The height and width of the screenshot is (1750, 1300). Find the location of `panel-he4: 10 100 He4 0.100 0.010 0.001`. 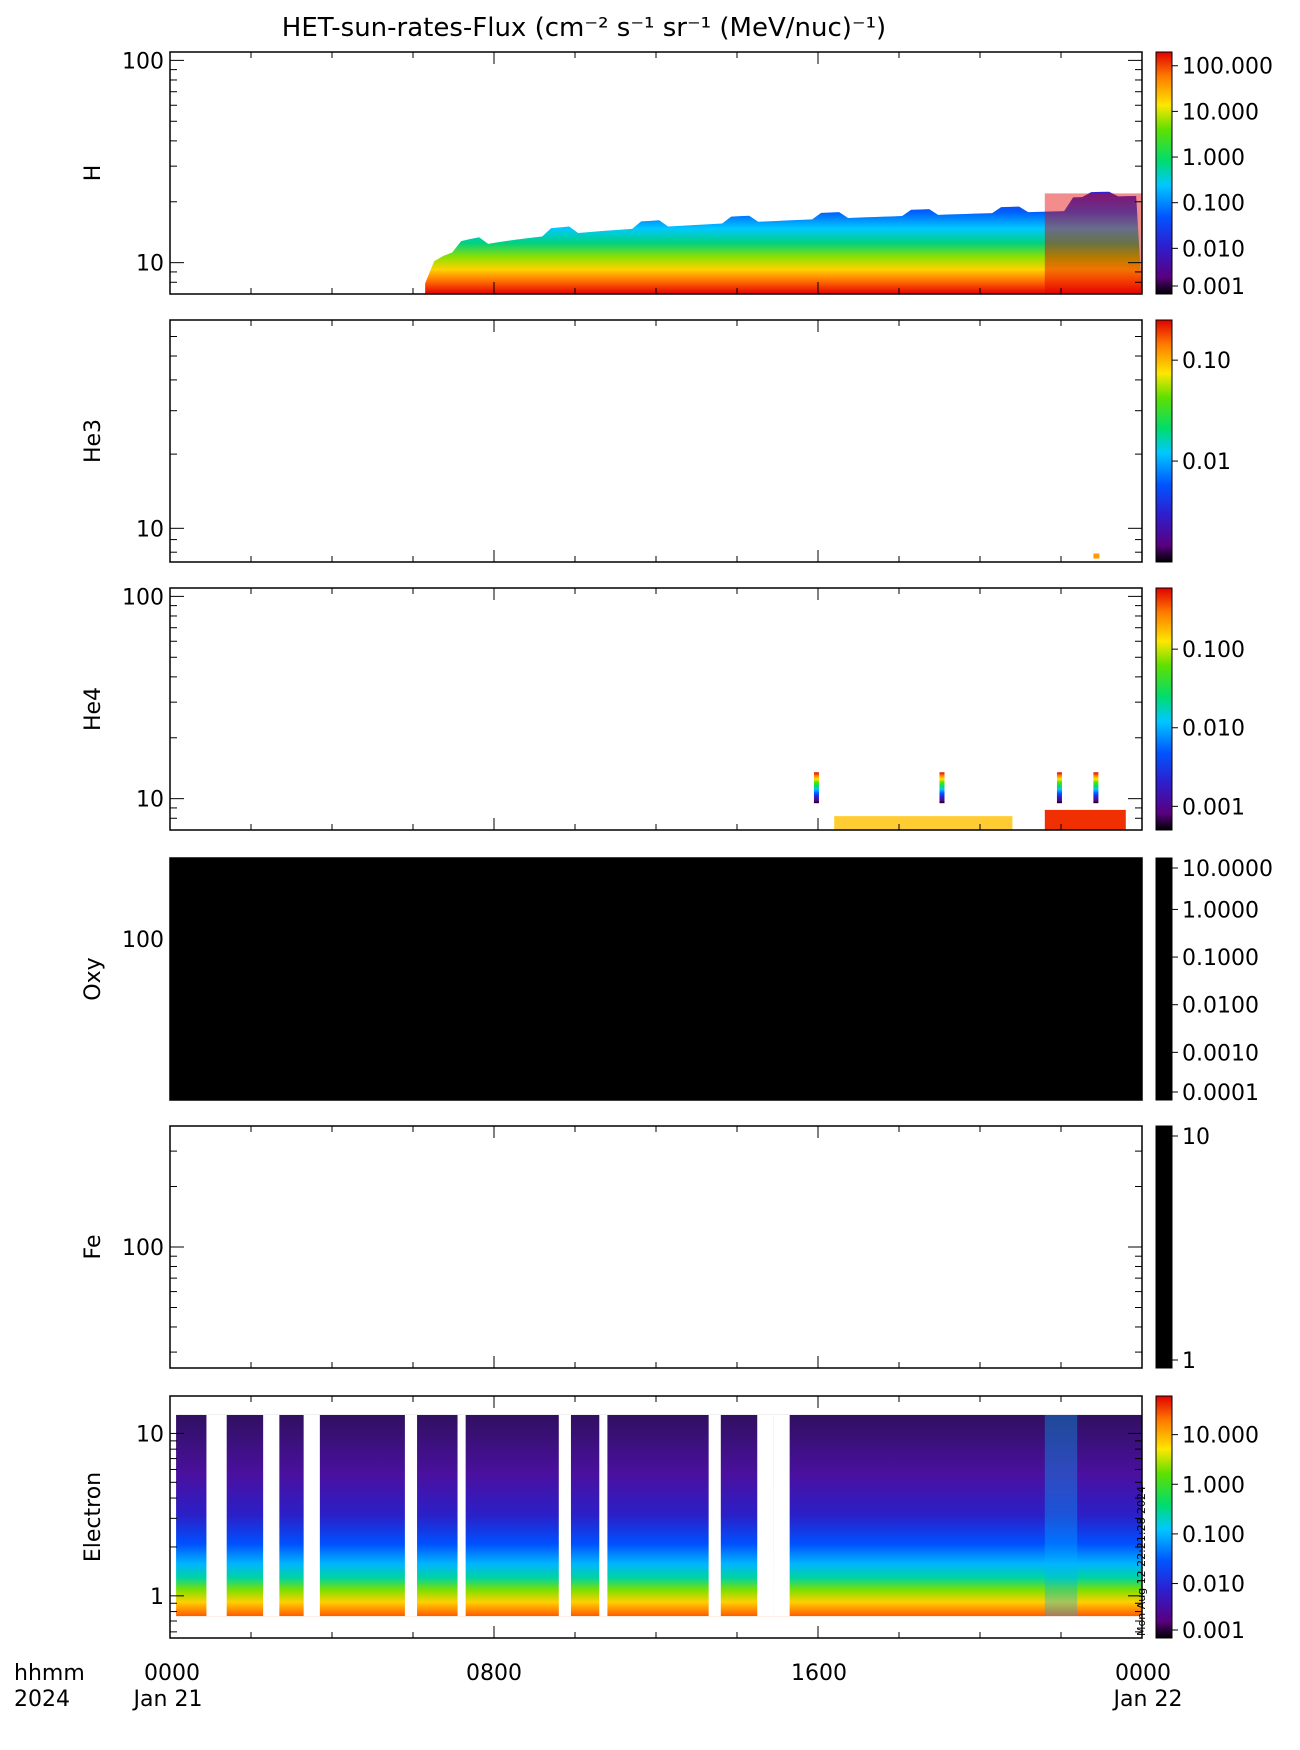

panel-he4: 10 100 He4 0.100 0.010 0.001 is located at coordinates (663, 708).